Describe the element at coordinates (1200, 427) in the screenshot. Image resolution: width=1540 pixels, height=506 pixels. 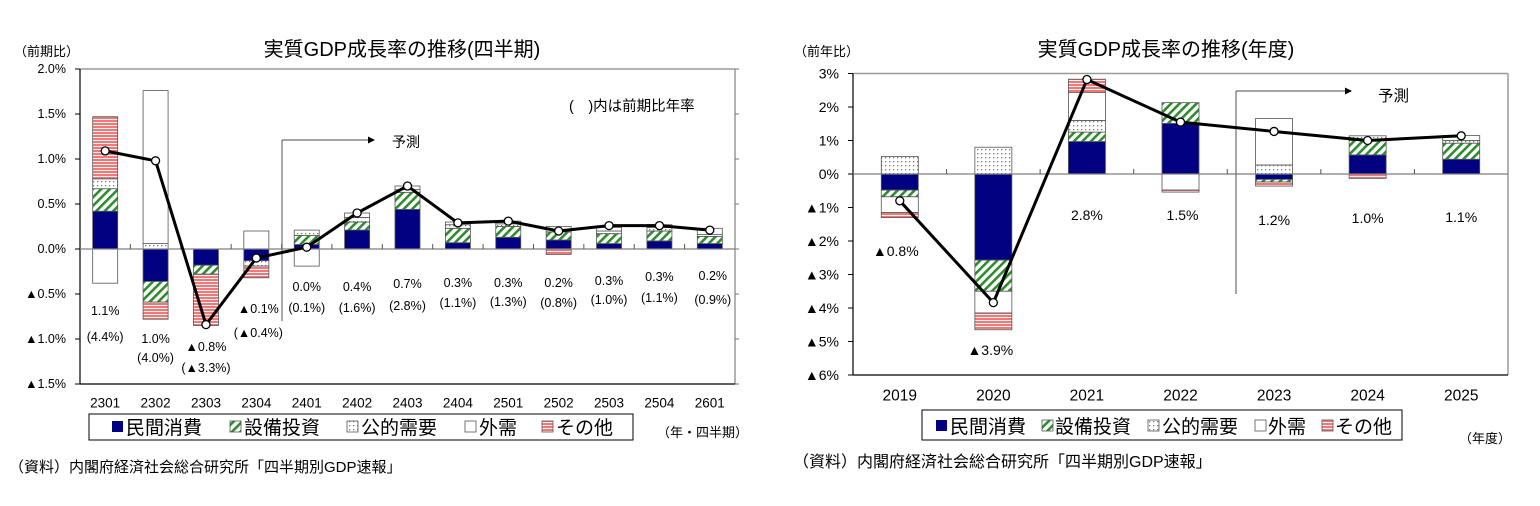
I see `legend-label-public-demand: 公的需要` at that location.